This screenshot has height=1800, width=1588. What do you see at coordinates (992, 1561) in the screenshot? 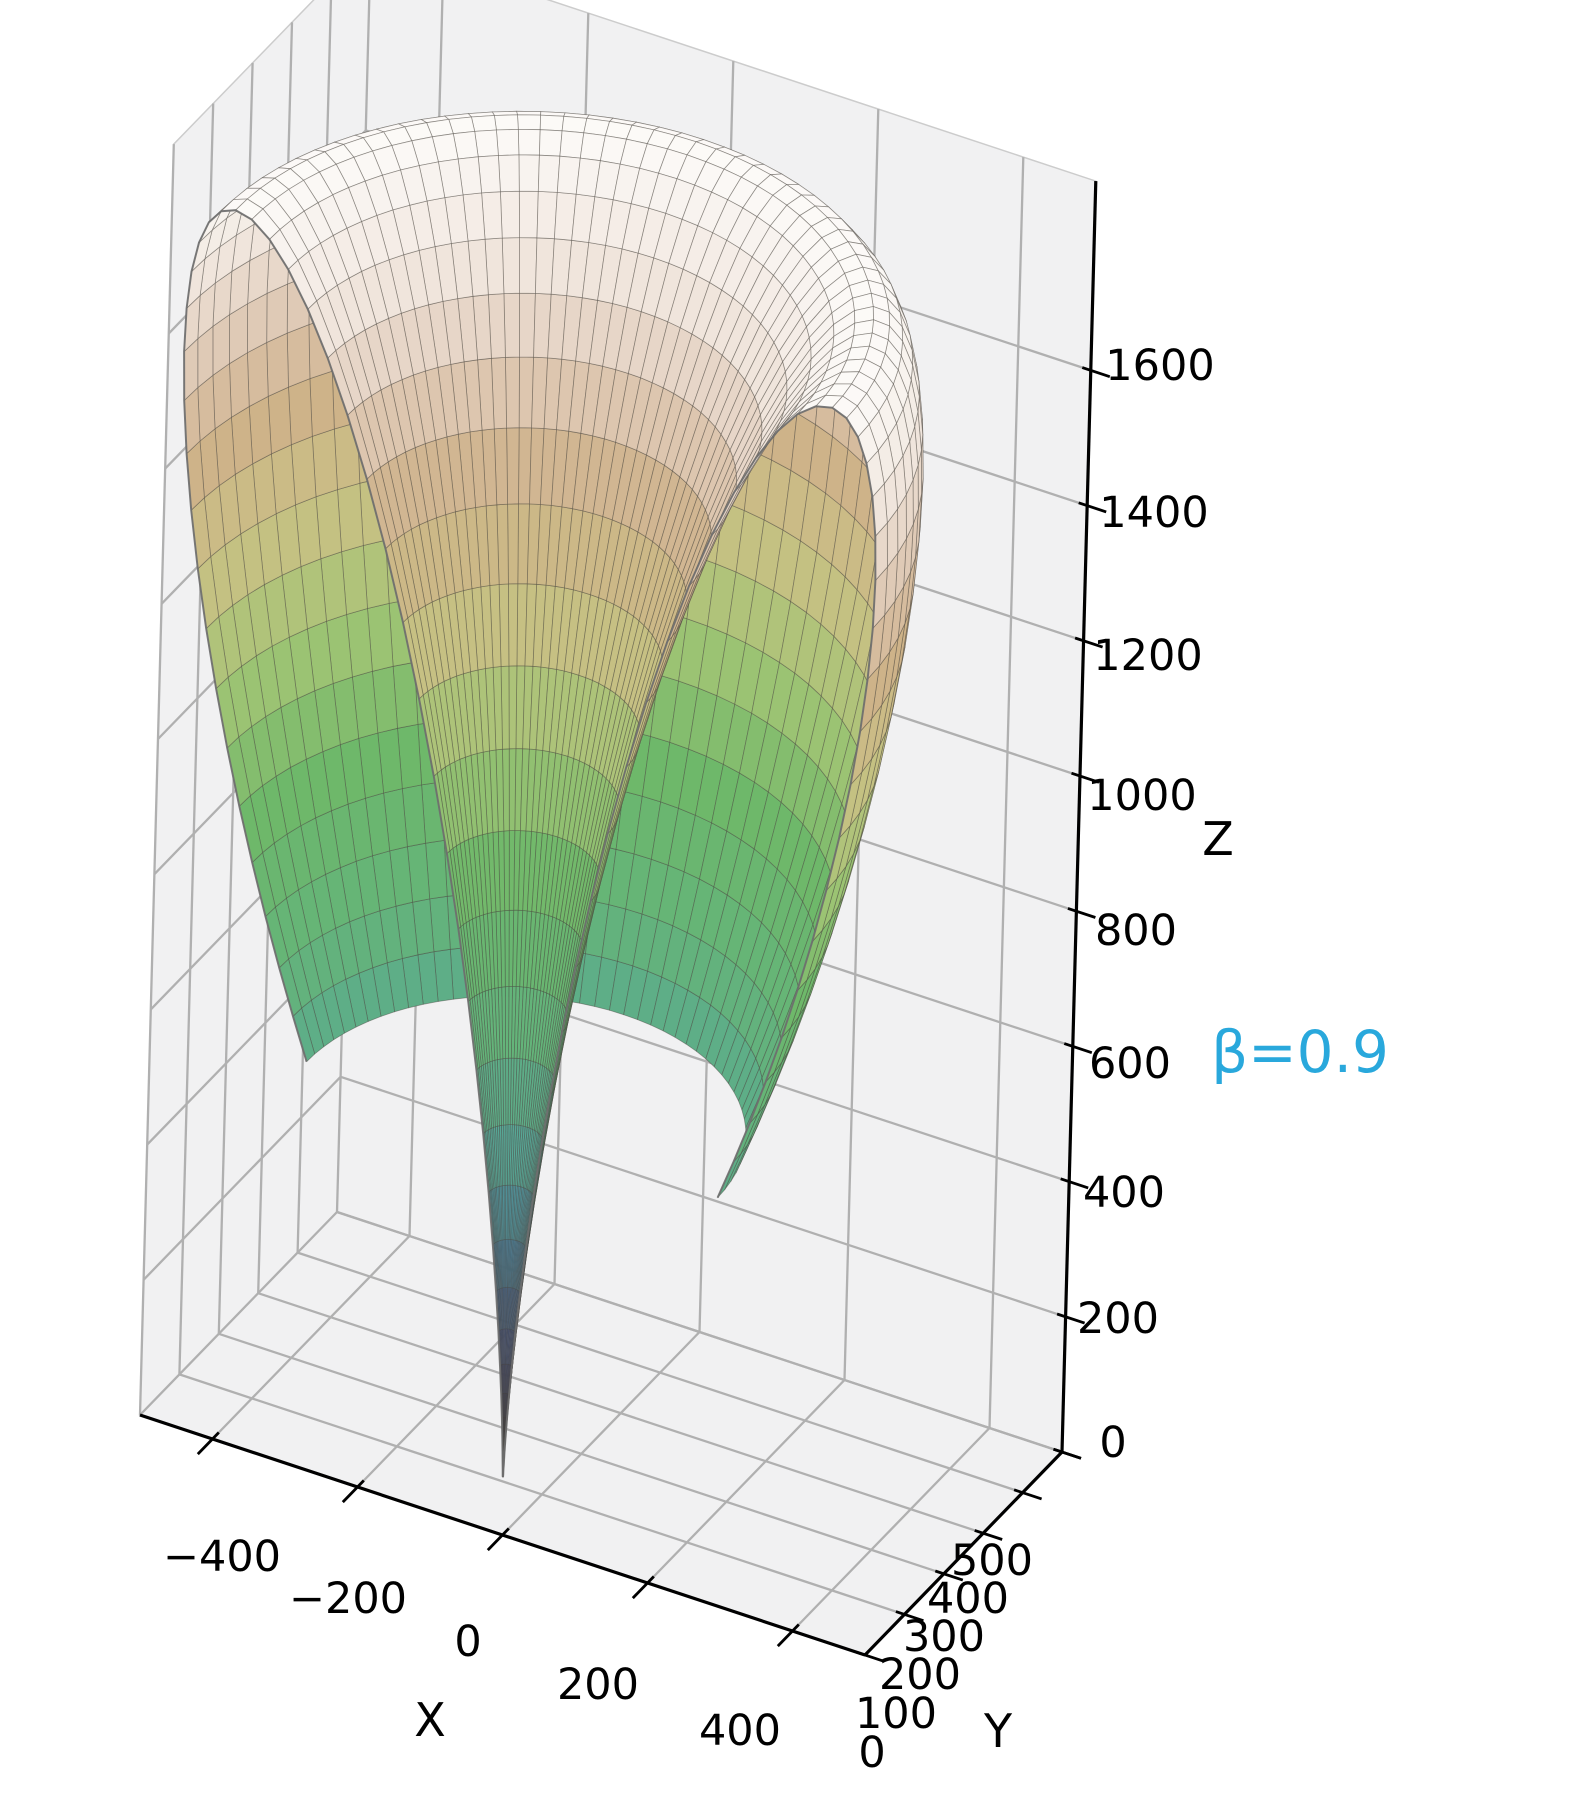
I see `y-tick-label: 500` at bounding box center [992, 1561].